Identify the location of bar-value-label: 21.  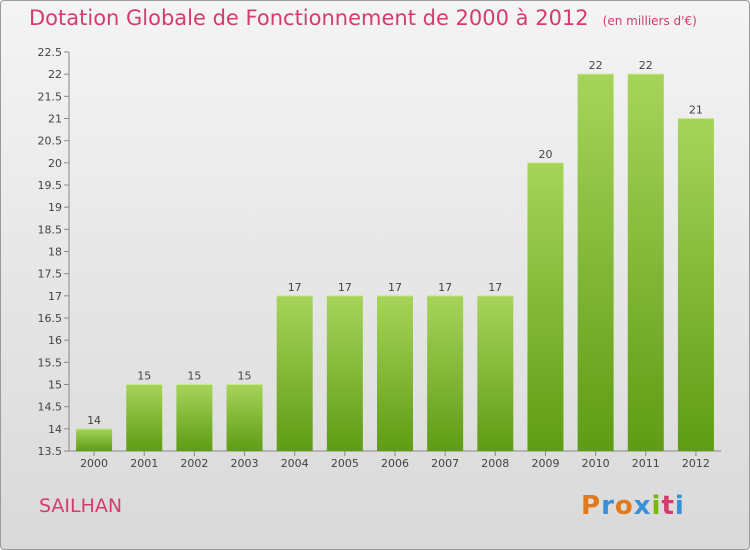
(696, 110).